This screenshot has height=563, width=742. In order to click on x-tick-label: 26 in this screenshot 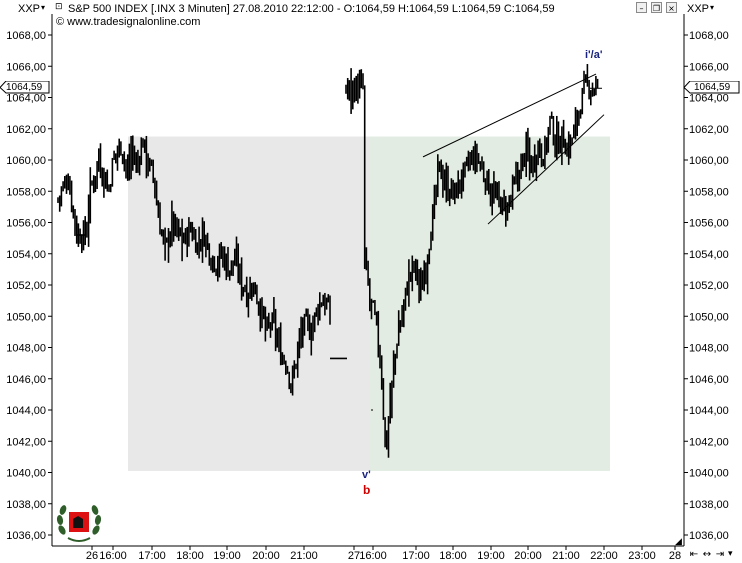, I will do `click(92, 556)`.